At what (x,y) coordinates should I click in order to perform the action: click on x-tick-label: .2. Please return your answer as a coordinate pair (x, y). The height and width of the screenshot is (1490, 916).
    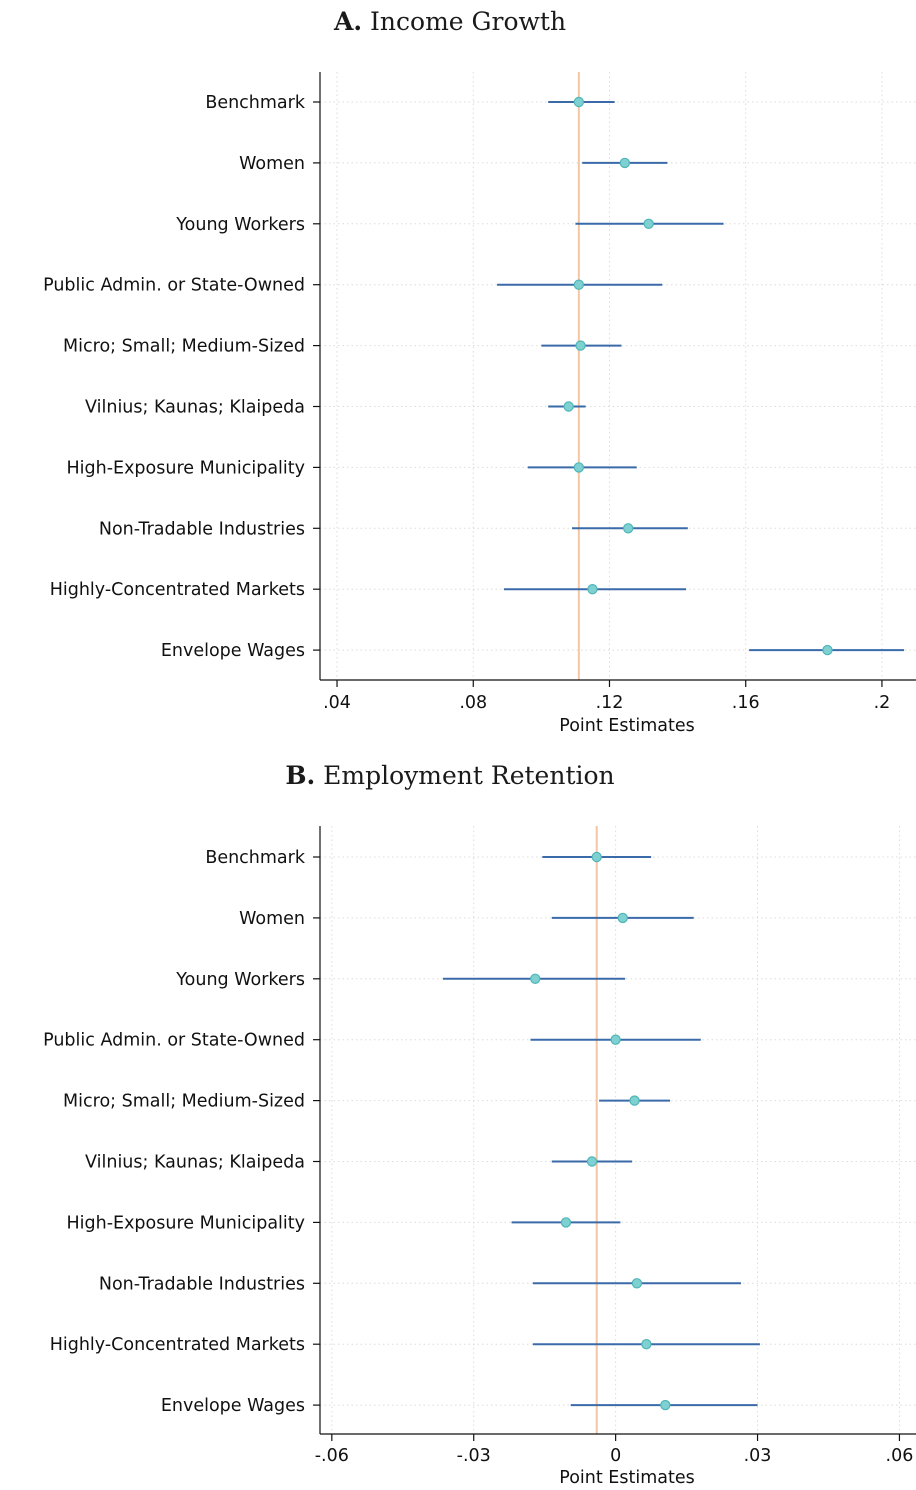
    Looking at the image, I should click on (882, 703).